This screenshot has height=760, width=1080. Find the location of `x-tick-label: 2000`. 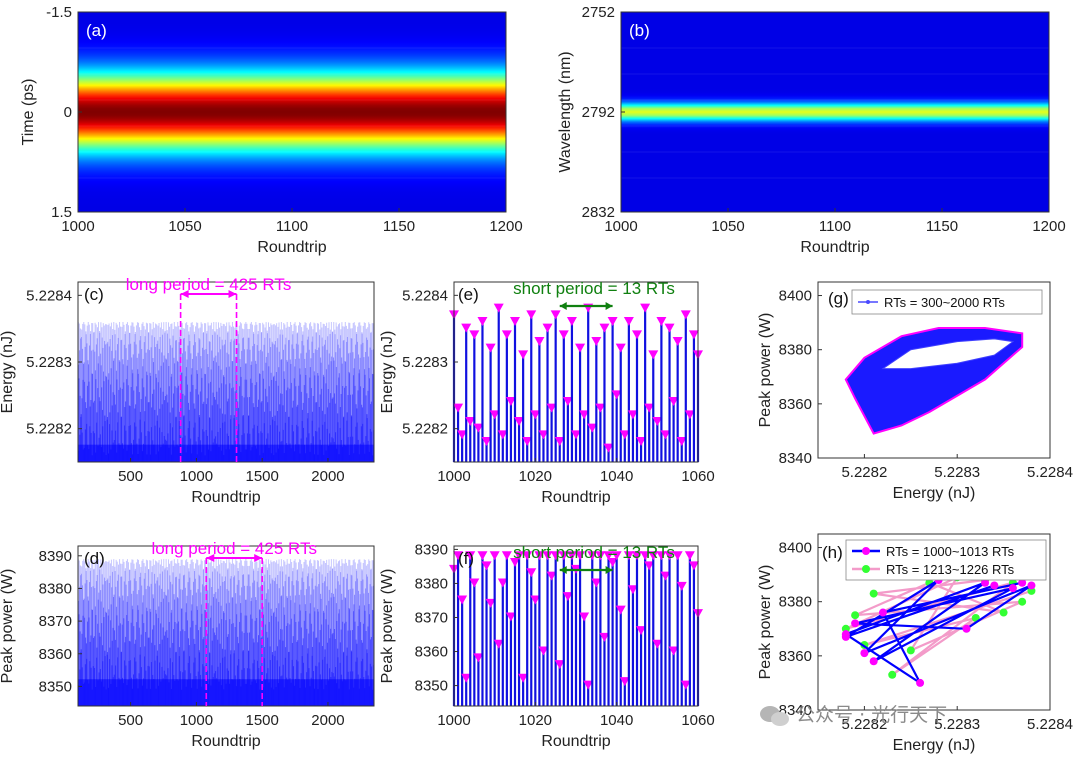

x-tick-label: 2000 is located at coordinates (327, 720).